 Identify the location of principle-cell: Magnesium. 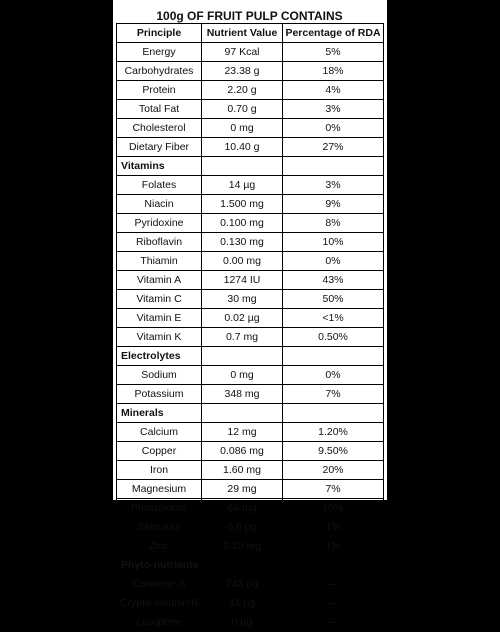
(159, 489).